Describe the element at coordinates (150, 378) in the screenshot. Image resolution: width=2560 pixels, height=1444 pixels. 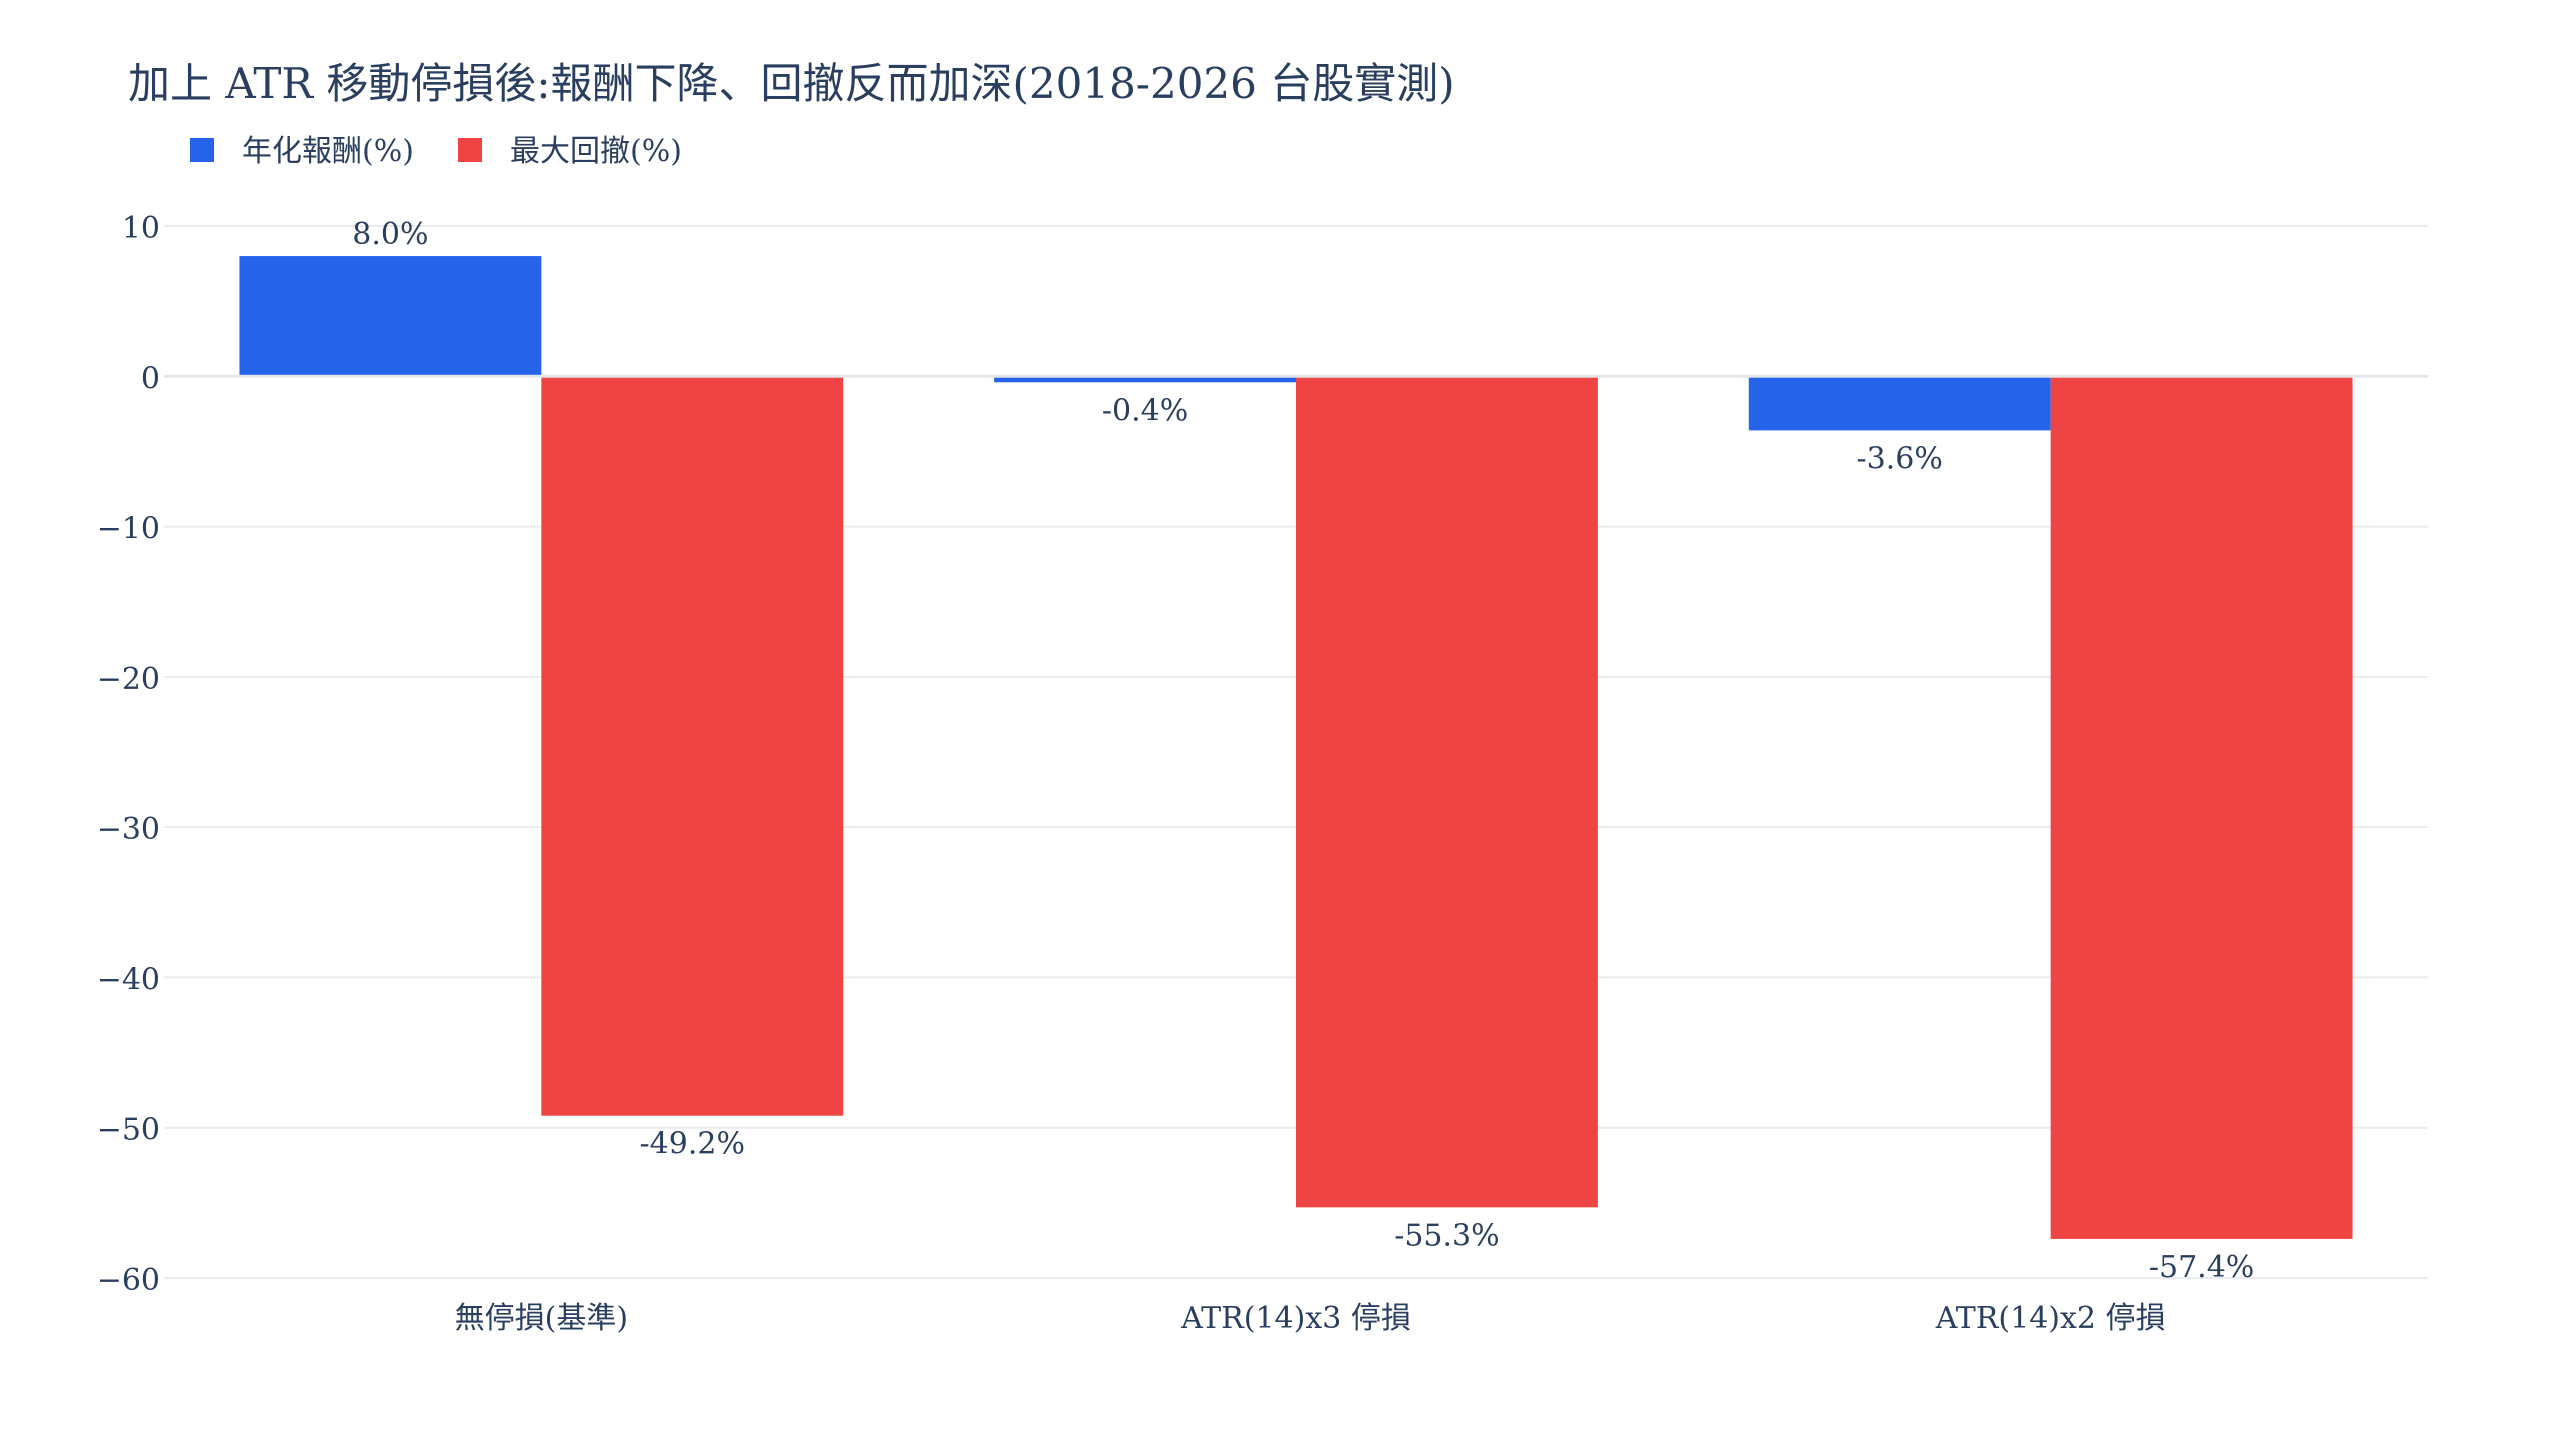
I see `y-tick-label: 0` at that location.